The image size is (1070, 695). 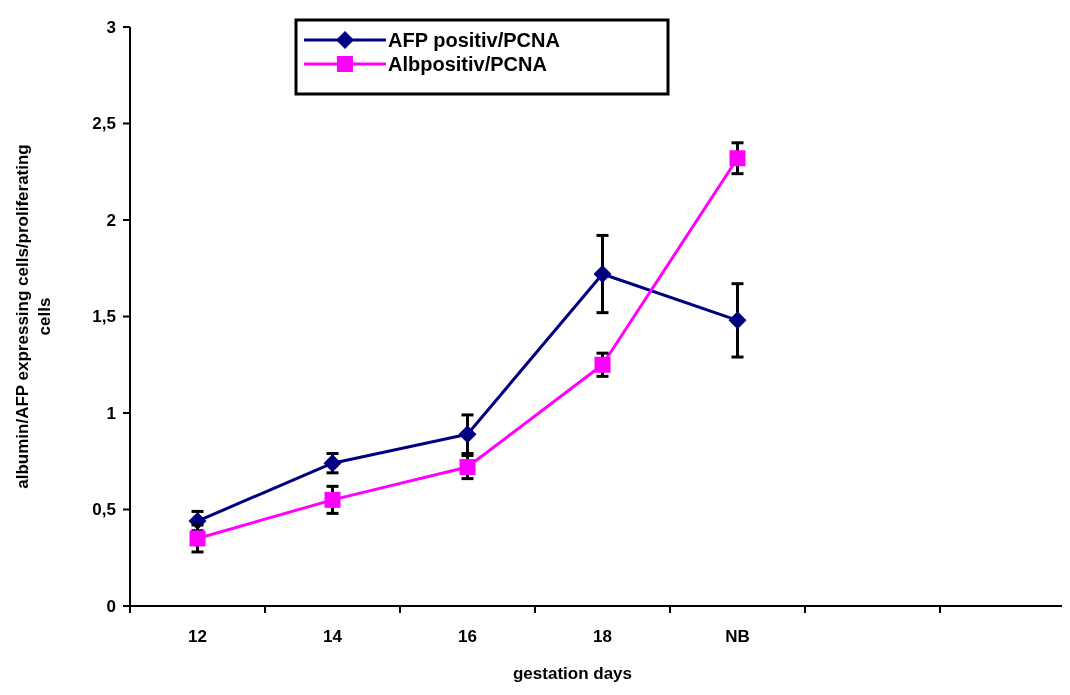 What do you see at coordinates (474, 40) in the screenshot?
I see `legend-label: AFP positiv/PCNA` at bounding box center [474, 40].